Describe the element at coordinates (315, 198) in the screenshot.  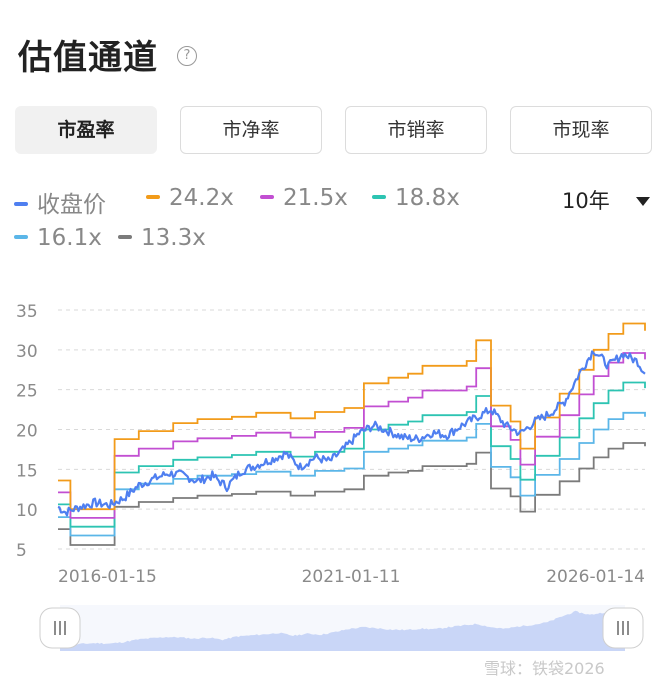
I see `legend-label-21x: 21.5x` at that location.